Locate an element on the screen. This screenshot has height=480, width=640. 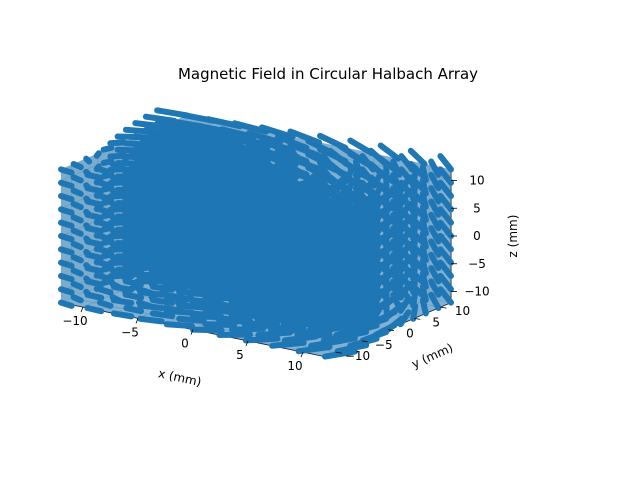
y-tick-label: −5 is located at coordinates (384, 345).